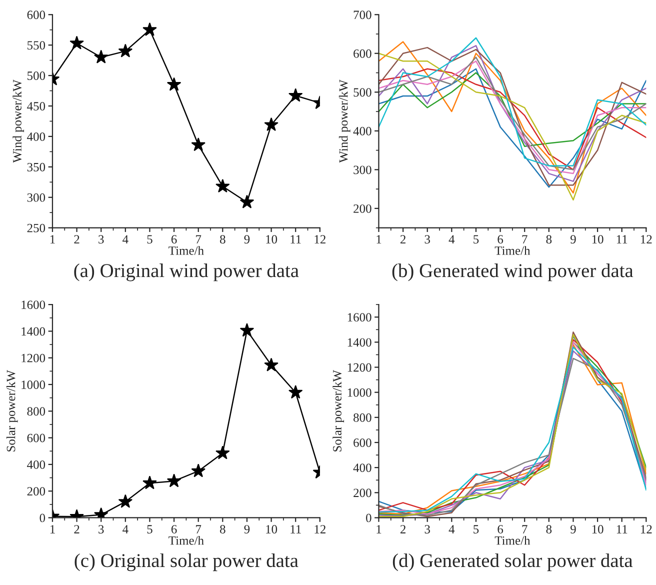 The image size is (656, 585). Describe the element at coordinates (43, 518) in the screenshot. I see `y-tick-label: 0` at that location.